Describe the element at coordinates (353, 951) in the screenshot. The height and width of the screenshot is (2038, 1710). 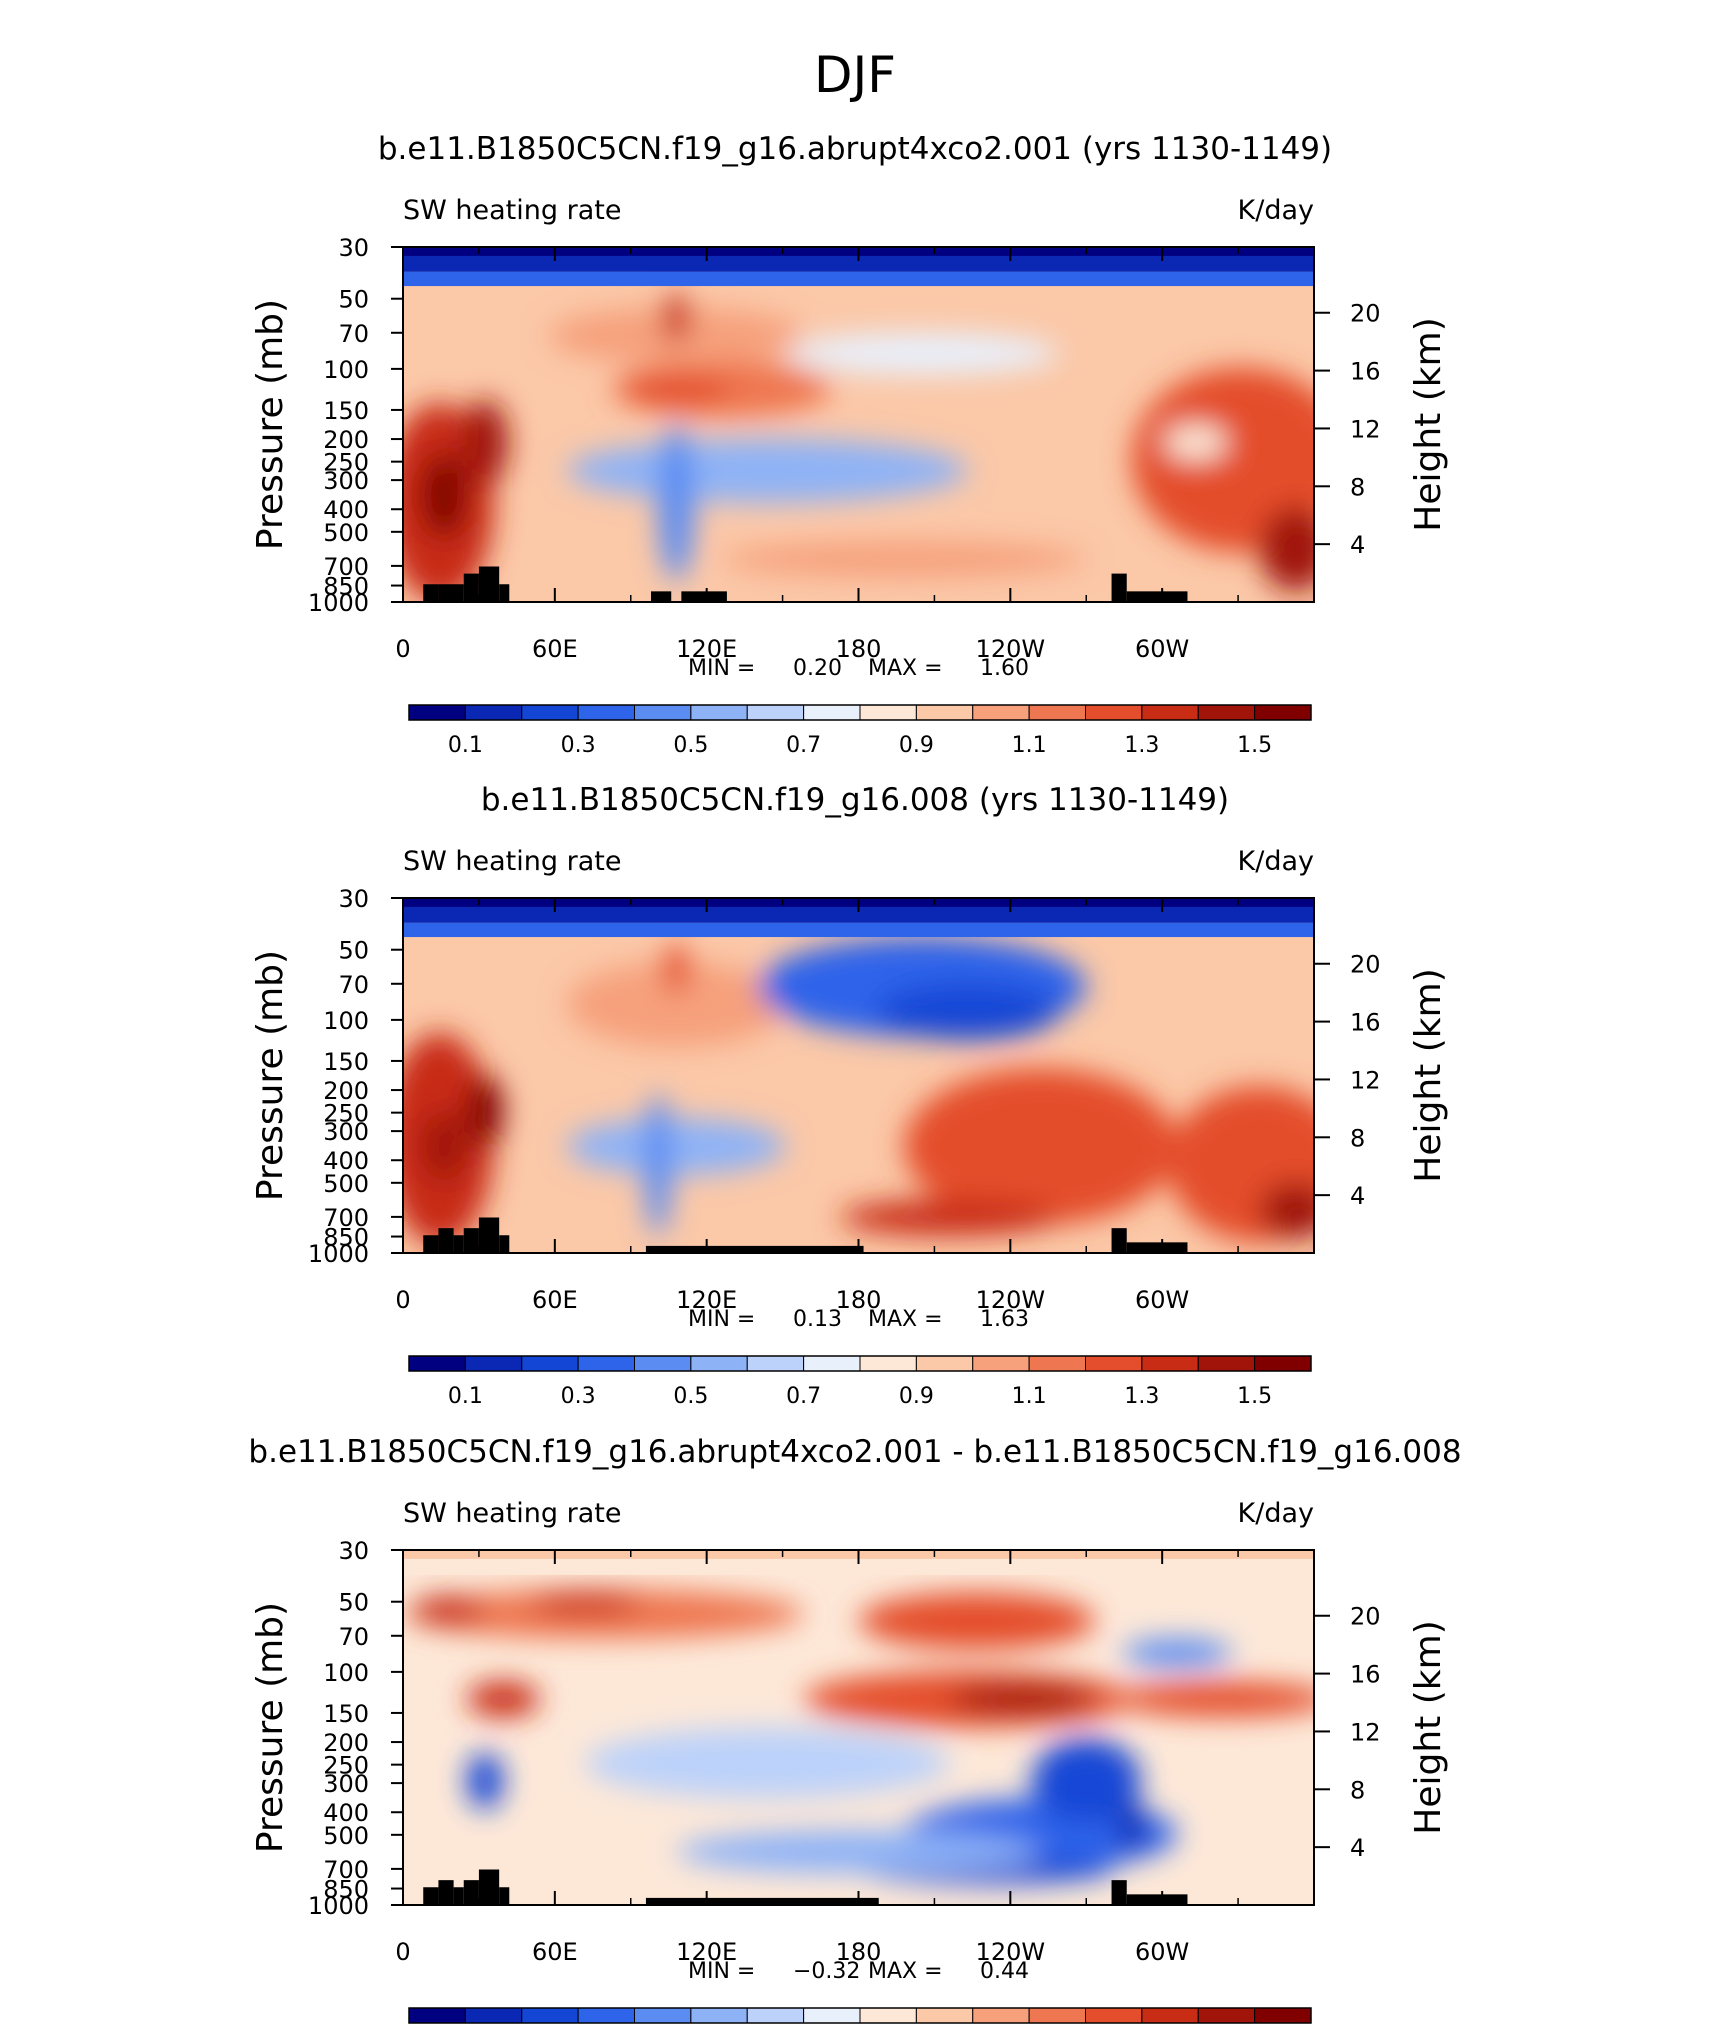
I see `y-tick-label: 50` at that location.